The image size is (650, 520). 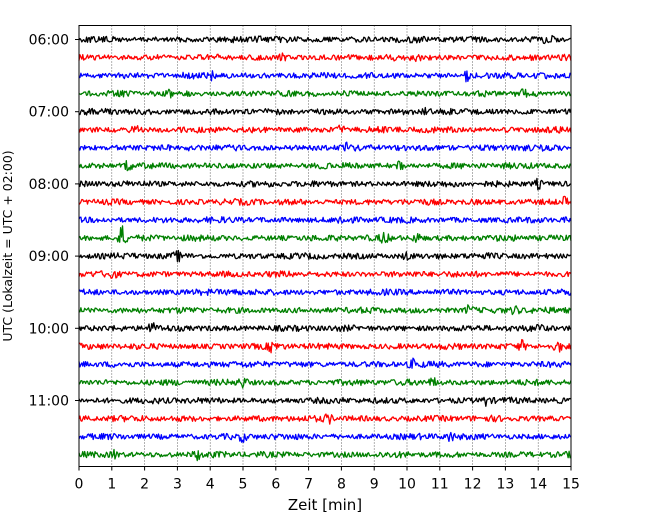 I want to click on y-tick-label: 07:00, so click(x=49, y=113).